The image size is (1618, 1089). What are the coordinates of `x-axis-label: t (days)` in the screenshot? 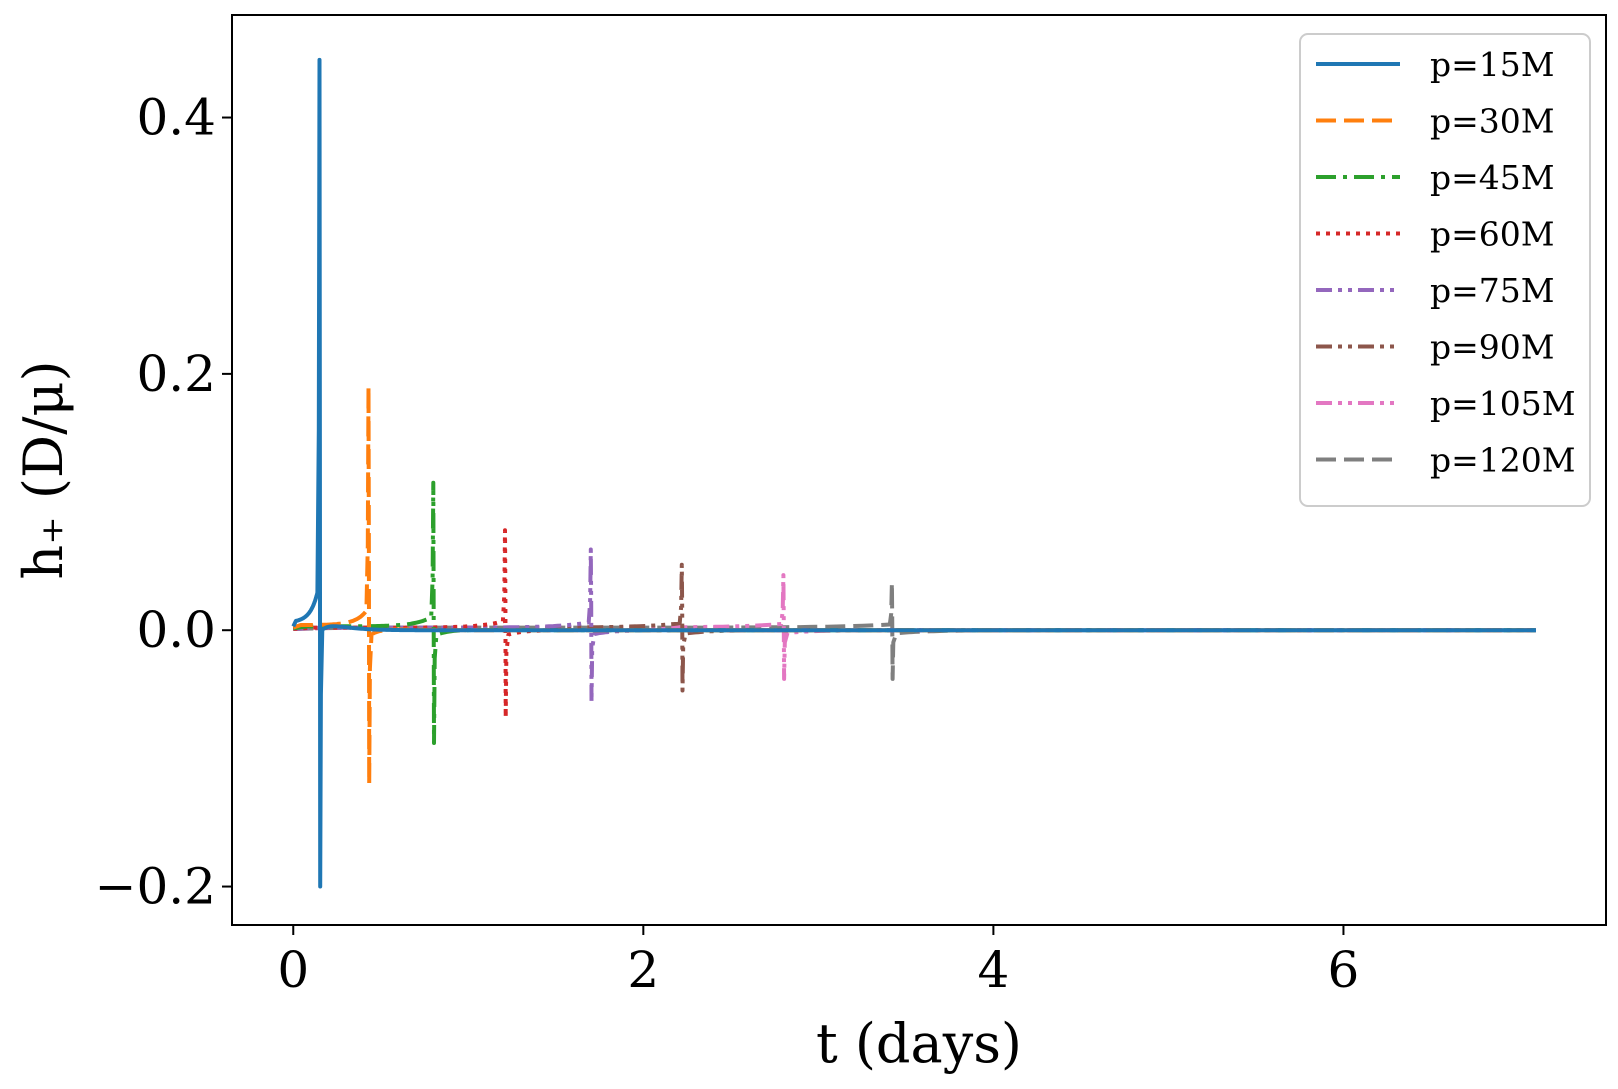 It's located at (919, 1043).